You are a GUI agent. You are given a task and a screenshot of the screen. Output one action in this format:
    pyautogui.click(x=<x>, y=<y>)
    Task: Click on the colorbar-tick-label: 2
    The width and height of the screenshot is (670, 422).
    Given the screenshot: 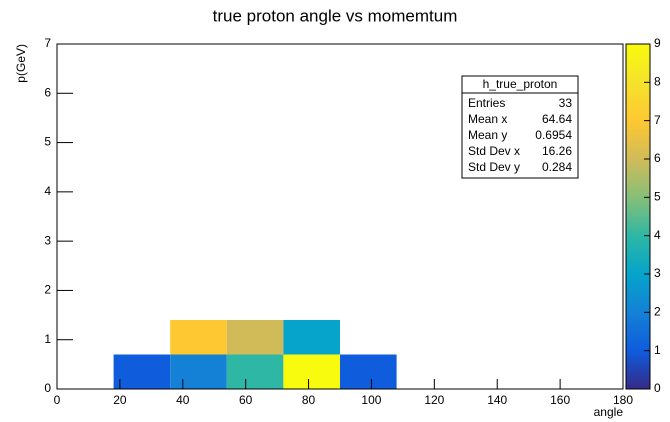 What is the action you would take?
    pyautogui.click(x=657, y=312)
    